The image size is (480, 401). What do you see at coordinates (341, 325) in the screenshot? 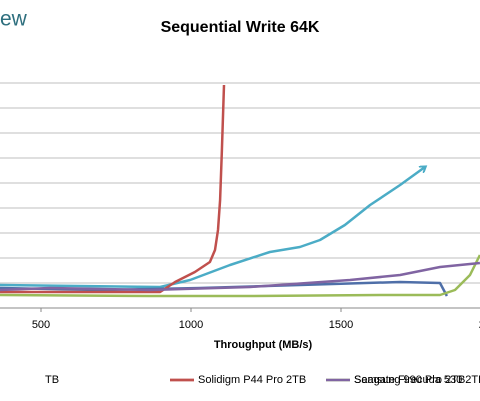
I see `x-tick-label: 1500` at bounding box center [341, 325].